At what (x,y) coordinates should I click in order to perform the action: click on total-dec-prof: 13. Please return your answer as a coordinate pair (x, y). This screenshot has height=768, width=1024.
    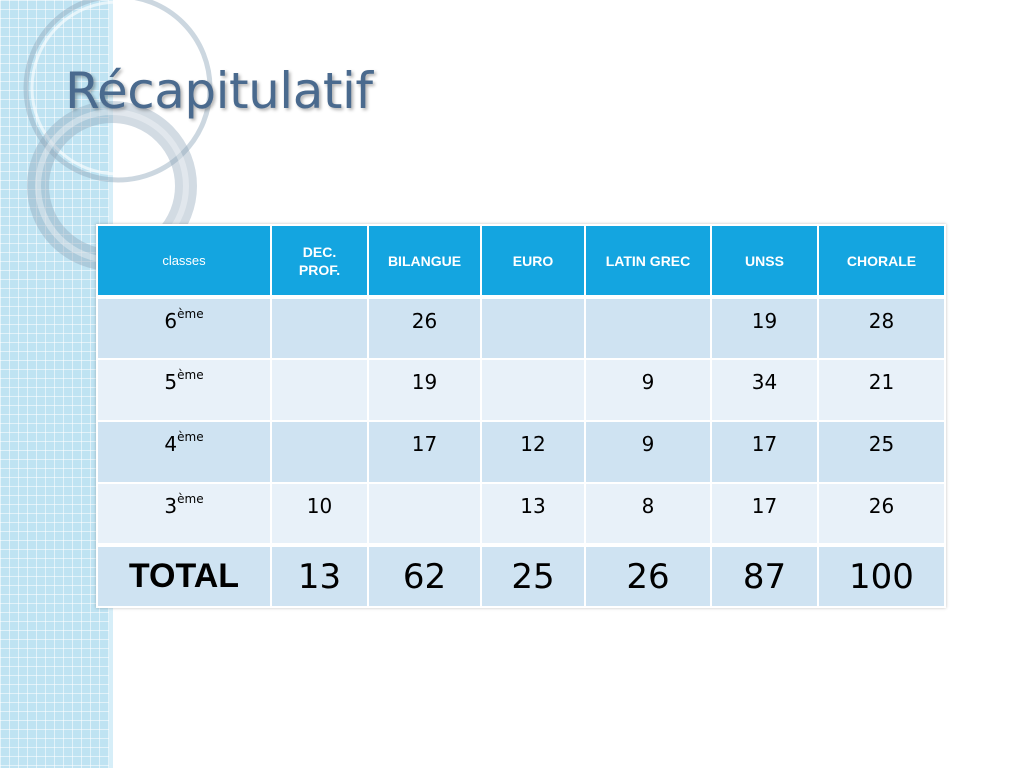
    Looking at the image, I should click on (319, 575).